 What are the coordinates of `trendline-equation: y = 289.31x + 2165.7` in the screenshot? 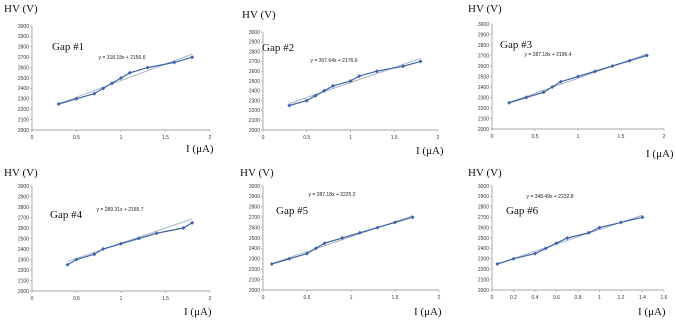 It's located at (120, 210).